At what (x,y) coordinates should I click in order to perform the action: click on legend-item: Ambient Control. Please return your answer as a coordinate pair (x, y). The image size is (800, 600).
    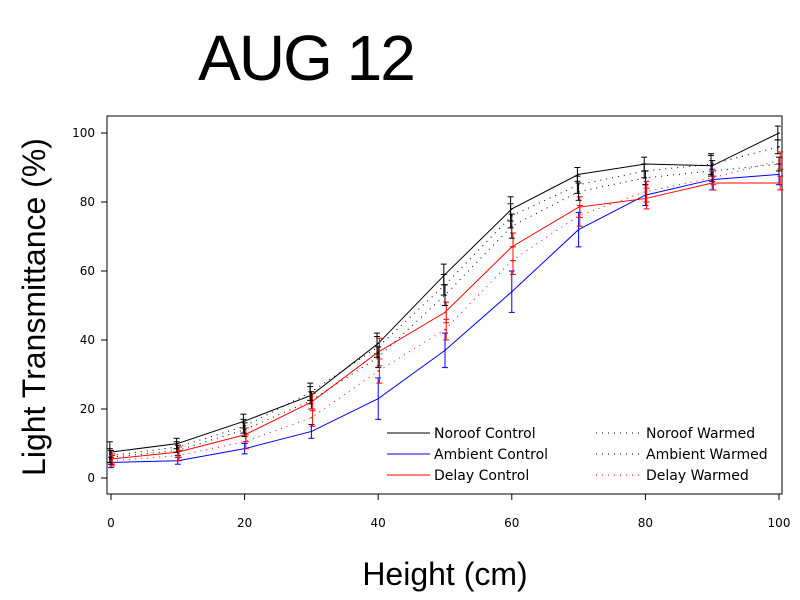
    Looking at the image, I should click on (467, 455).